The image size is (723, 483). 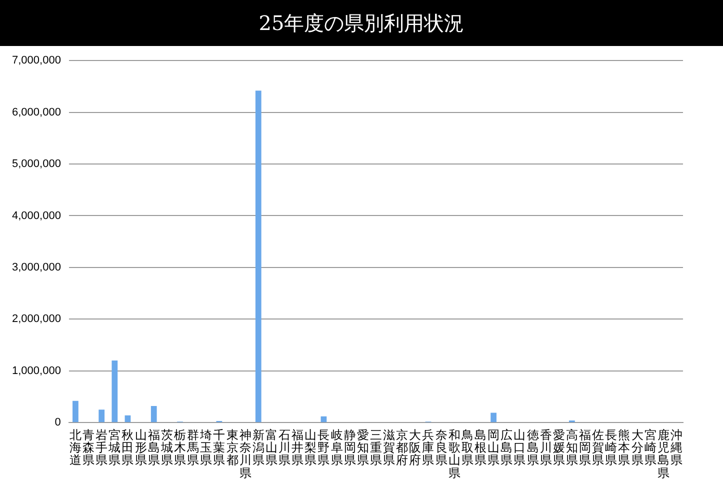 What do you see at coordinates (36, 216) in the screenshot?
I see `y-tick-label: 4,000,000` at bounding box center [36, 216].